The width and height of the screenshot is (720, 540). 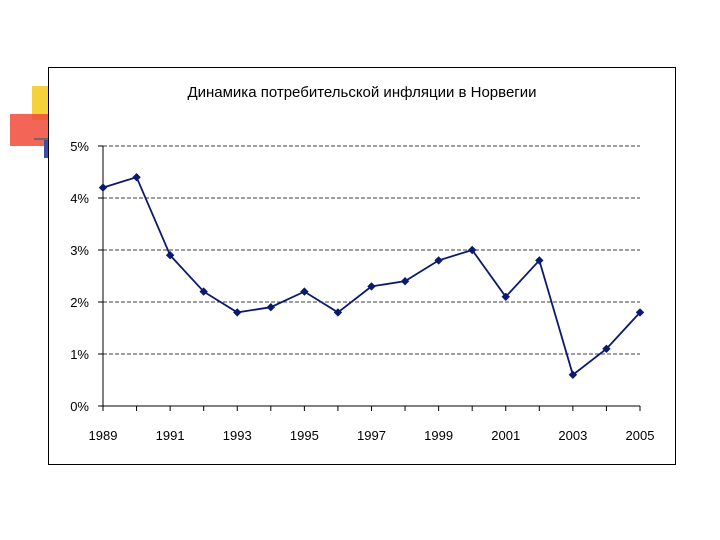 What do you see at coordinates (170, 435) in the screenshot?
I see `x-tick-label: 1991` at bounding box center [170, 435].